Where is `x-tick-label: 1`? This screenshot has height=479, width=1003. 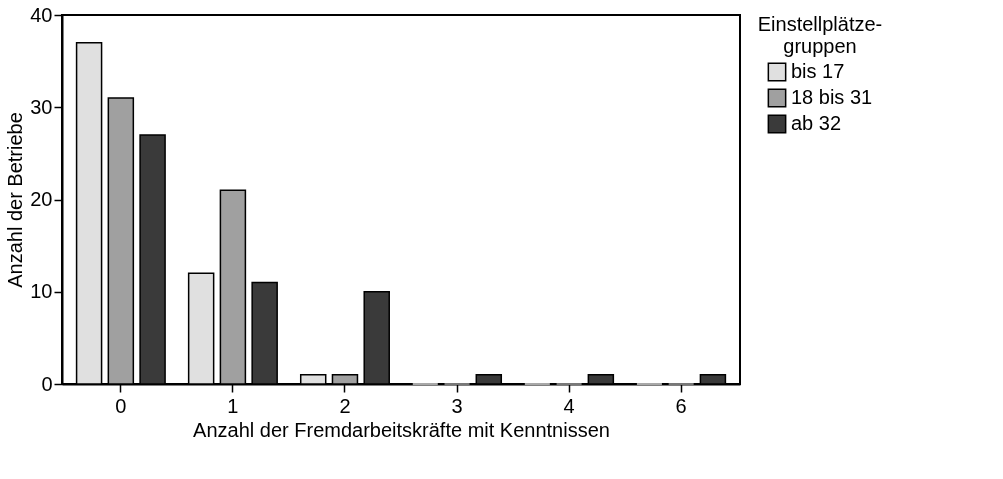 x-tick-label: 1 is located at coordinates (233, 405).